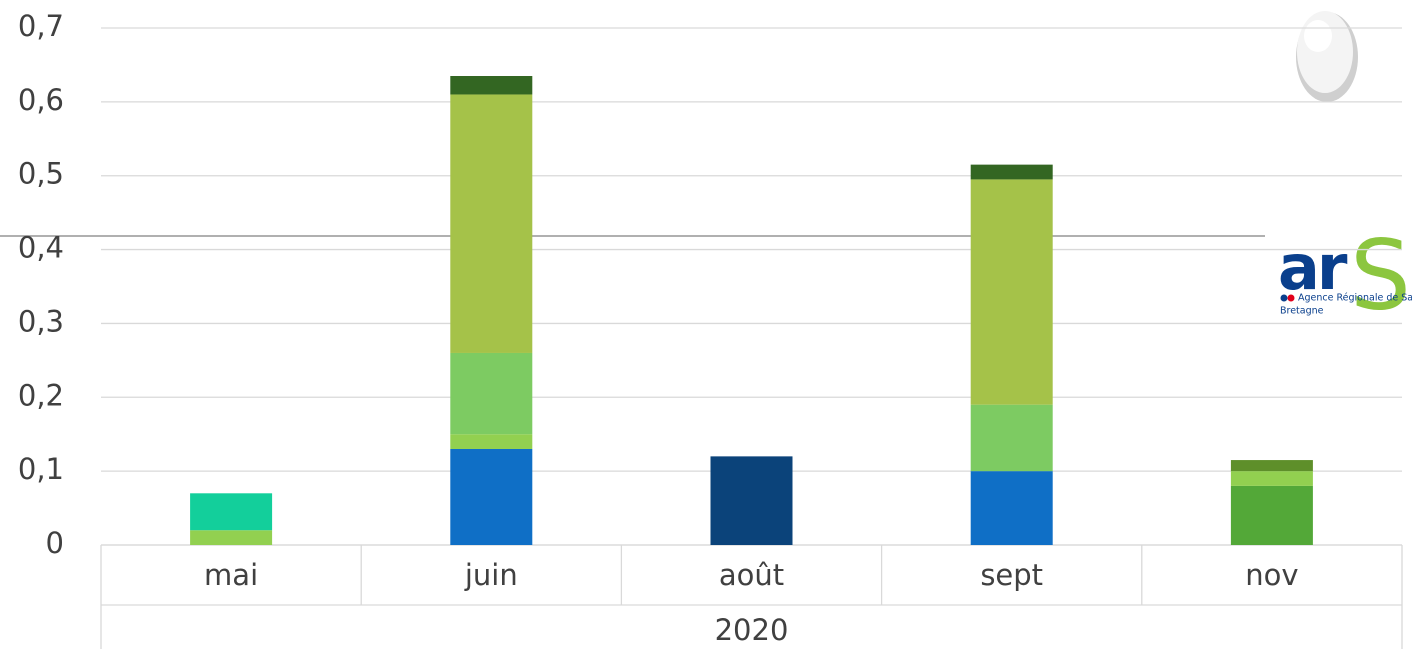  What do you see at coordinates (1380, 275) in the screenshot?
I see `logo-mark-end: S` at bounding box center [1380, 275].